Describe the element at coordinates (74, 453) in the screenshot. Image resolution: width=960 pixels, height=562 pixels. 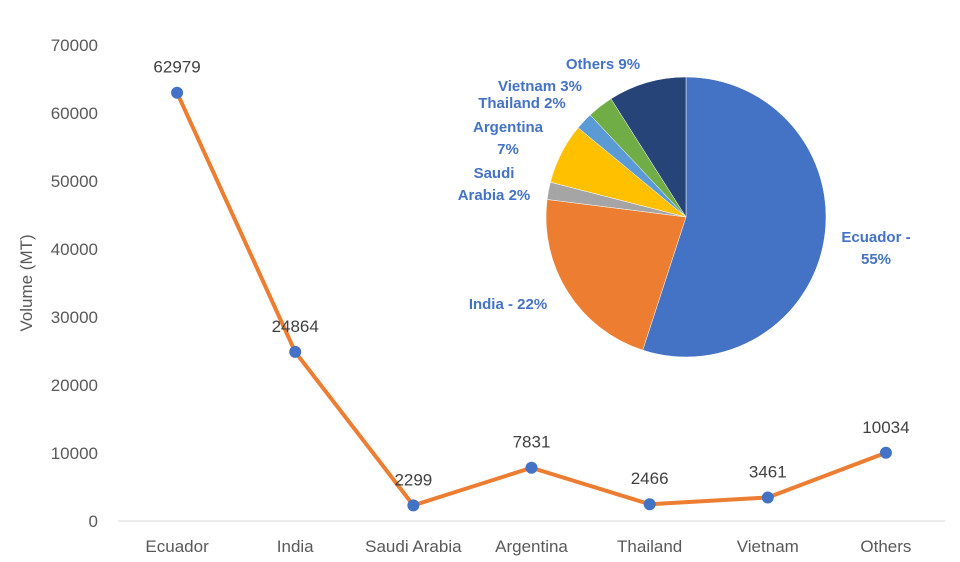
I see `y-tick-label: 10000` at that location.